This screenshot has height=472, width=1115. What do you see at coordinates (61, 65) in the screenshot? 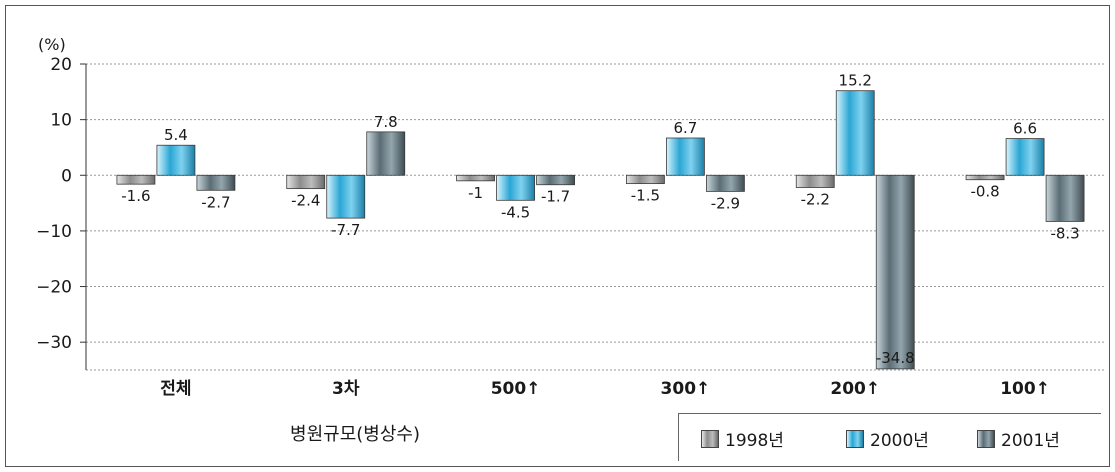
I see `y-tick-label: 20` at bounding box center [61, 65].